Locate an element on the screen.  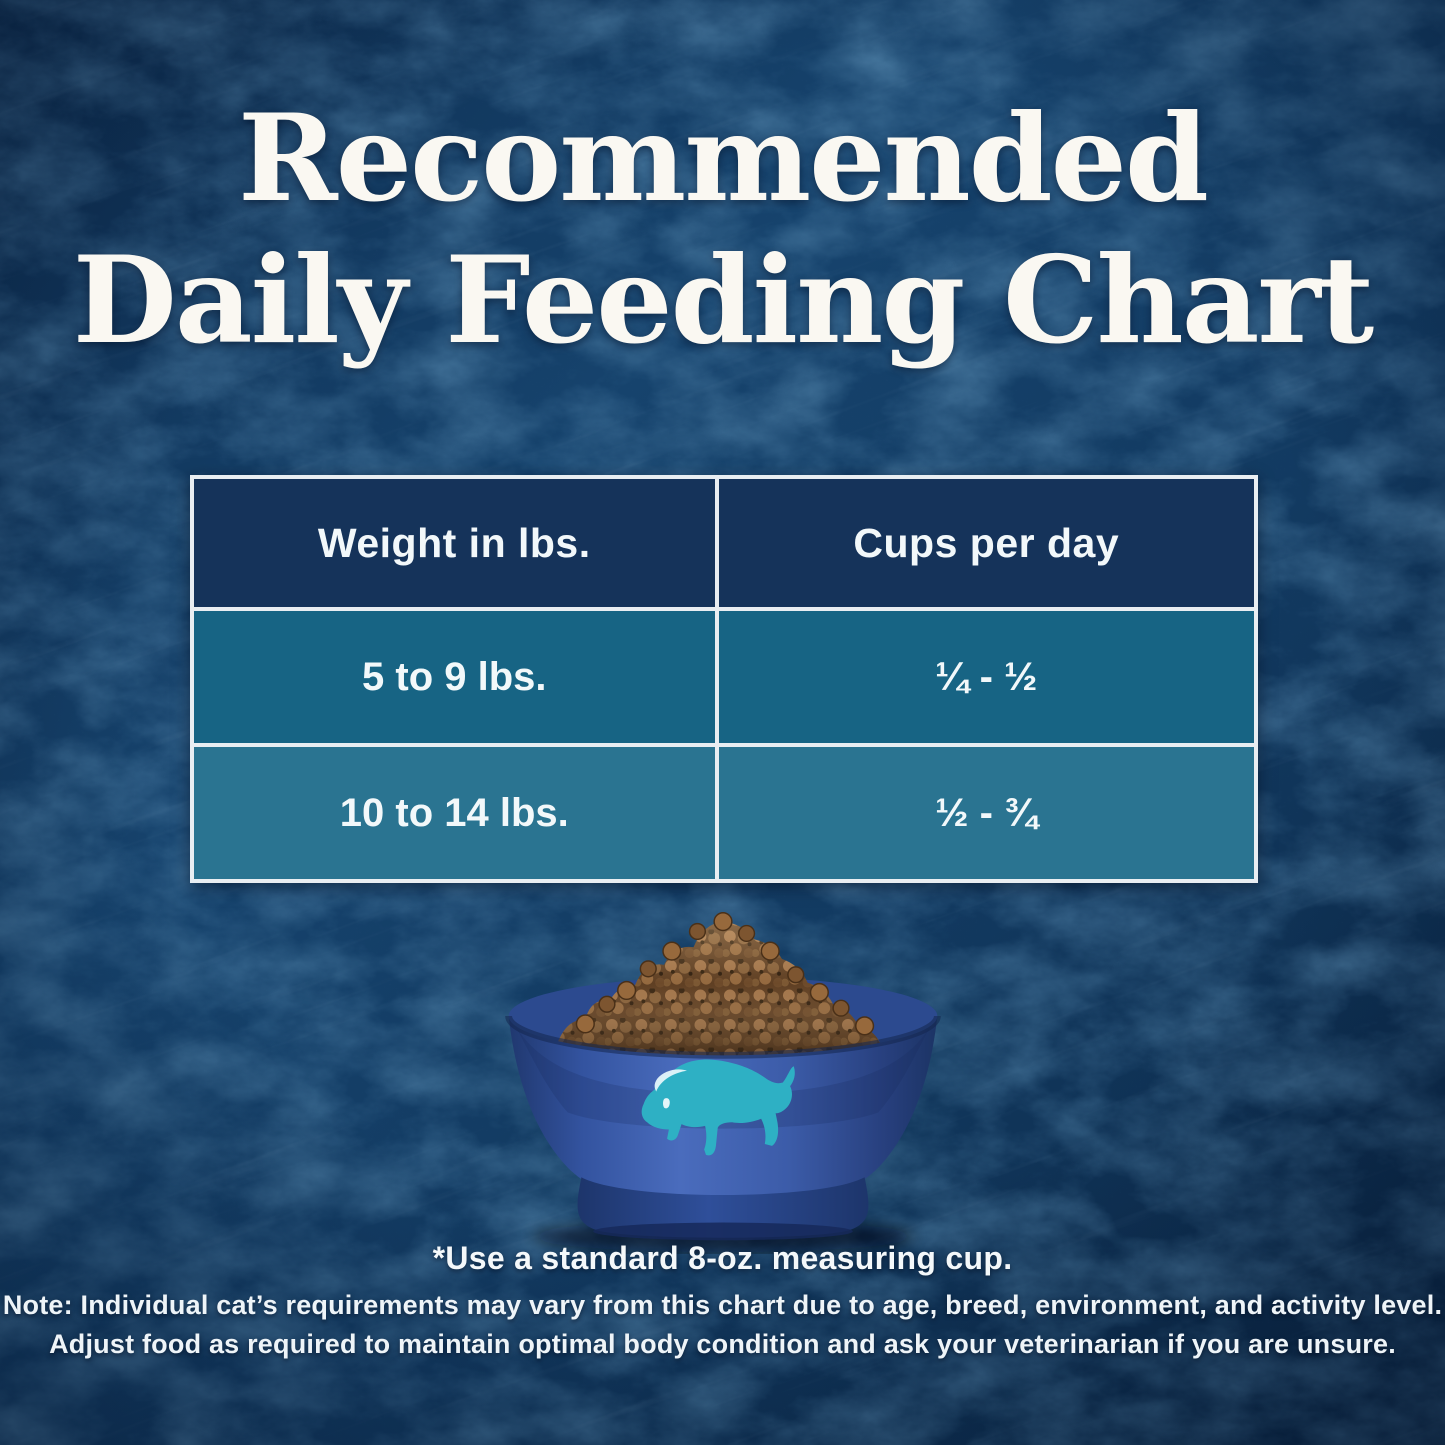
bowl-foot is located at coordinates (722, 1209).